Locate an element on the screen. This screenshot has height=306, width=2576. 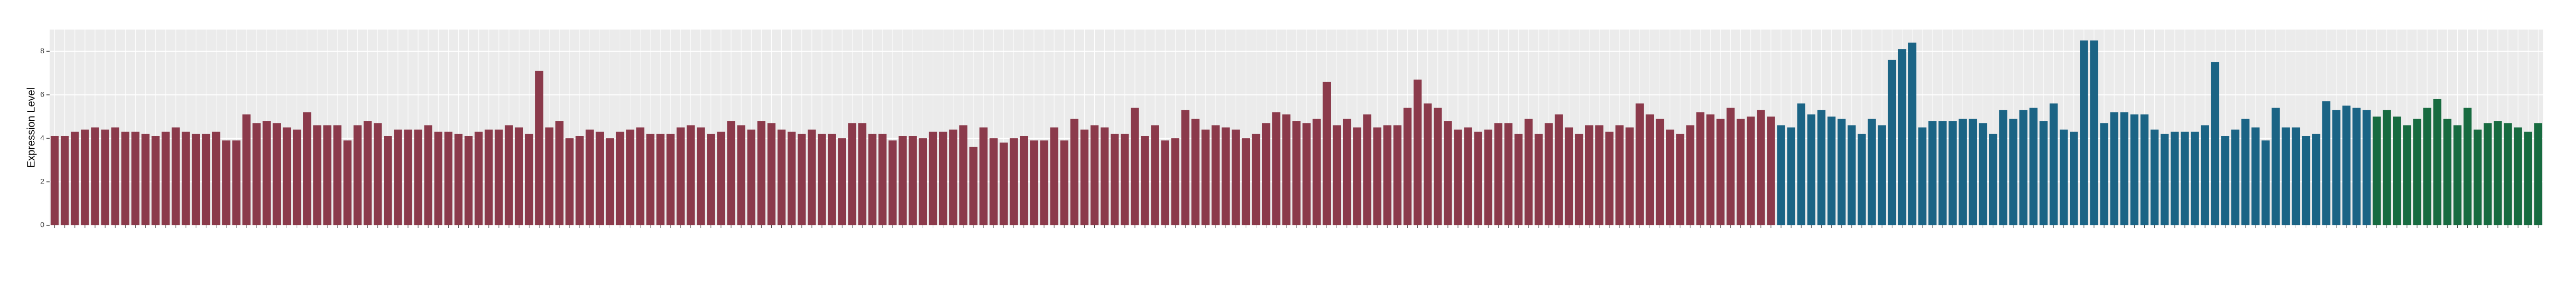
y-tick-label: 8 is located at coordinates (42, 50).